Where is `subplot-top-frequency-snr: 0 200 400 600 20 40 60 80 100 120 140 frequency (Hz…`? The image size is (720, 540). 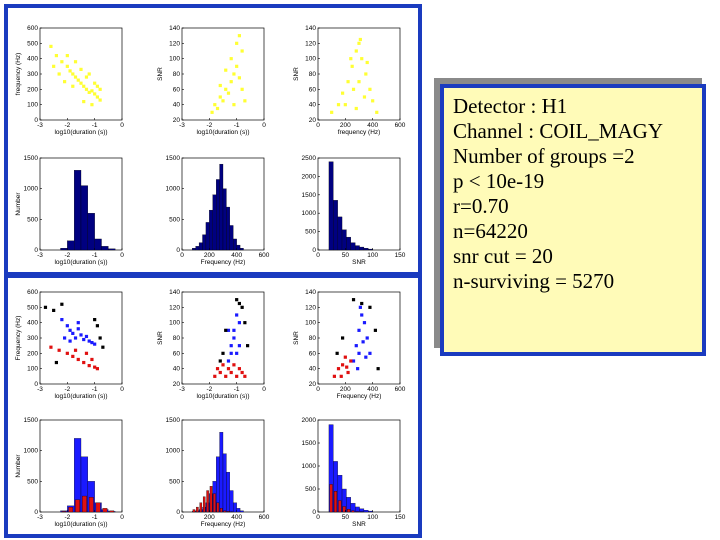
subplot-top-frequency-snr: 0 200 400 600 20 40 60 80 100 120 140 frequency (Hz… is located at coordinates (349, 80).